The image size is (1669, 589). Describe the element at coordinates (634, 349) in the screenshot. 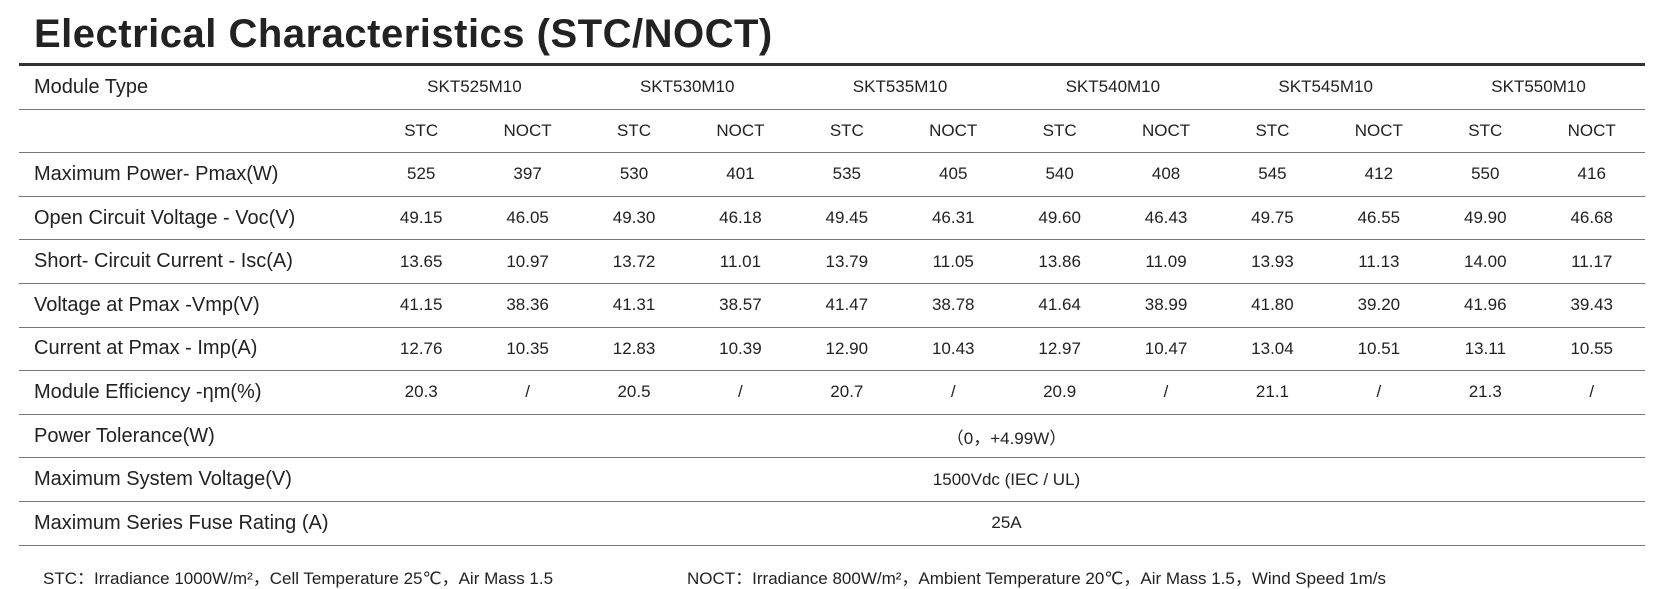

I see `value: 12.83` at that location.